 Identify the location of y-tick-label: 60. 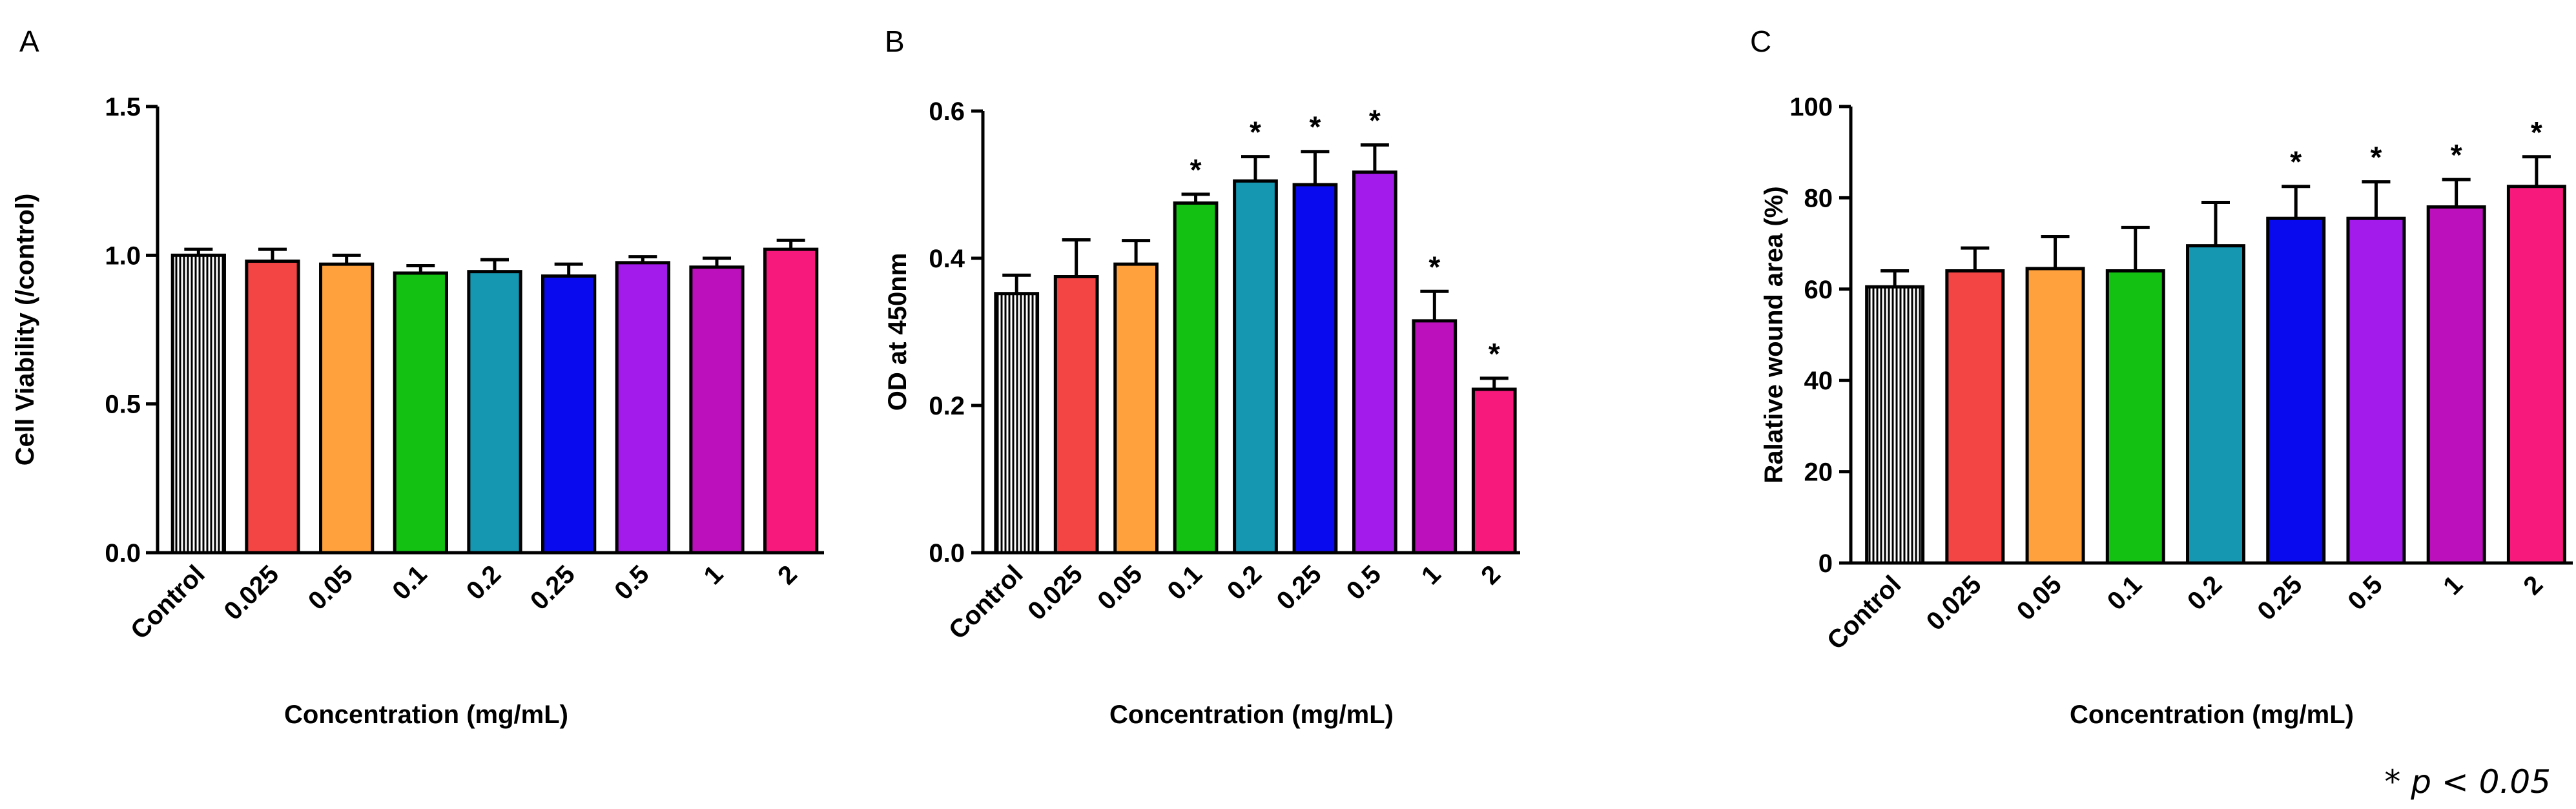
(1818, 290).